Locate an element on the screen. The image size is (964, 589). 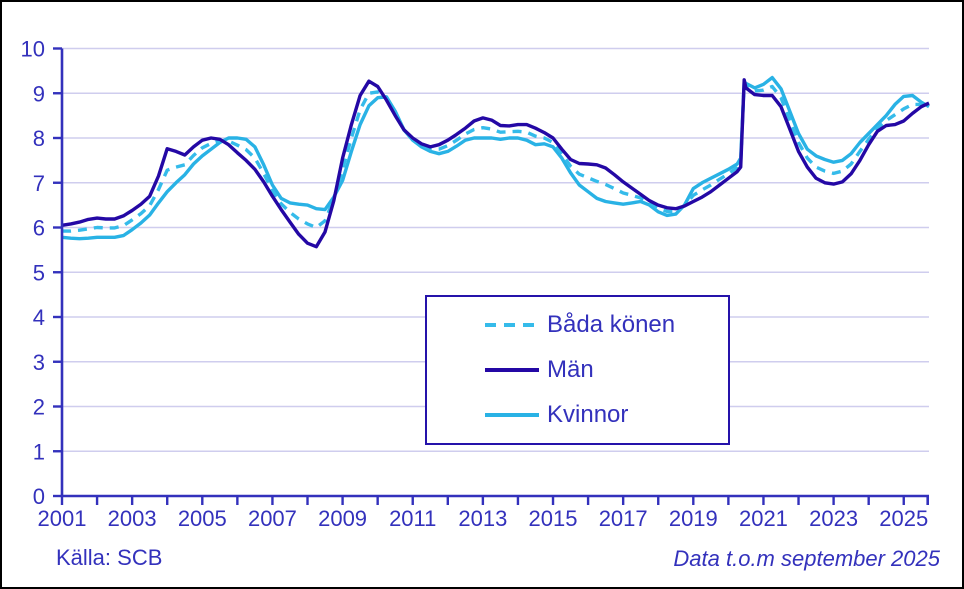
x-tick-label: 2003 is located at coordinates (132, 518).